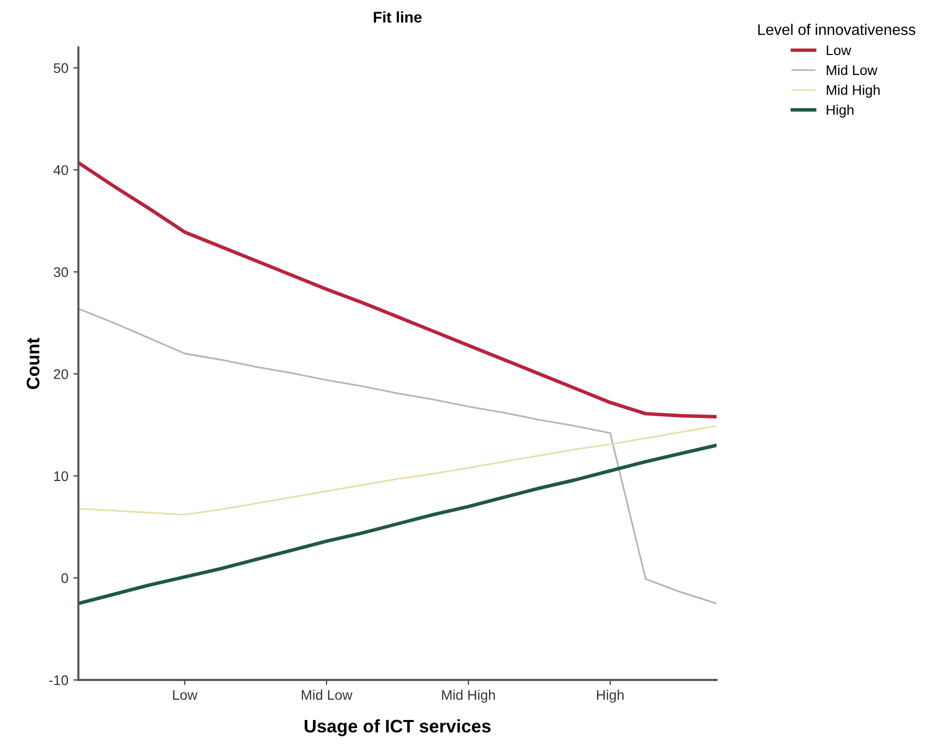  Describe the element at coordinates (33, 364) in the screenshot. I see `y-axis-title: Count` at that location.